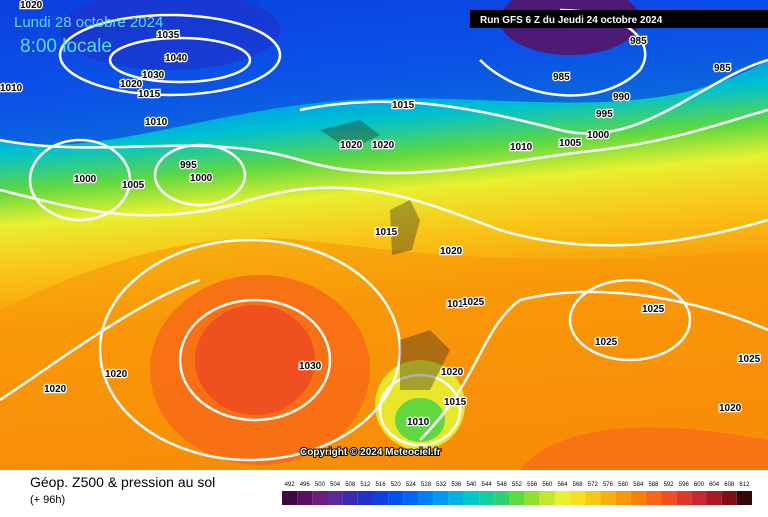 The width and height of the screenshot is (768, 517). What do you see at coordinates (290, 485) in the screenshot?
I see `scale-label: 492` at bounding box center [290, 485].